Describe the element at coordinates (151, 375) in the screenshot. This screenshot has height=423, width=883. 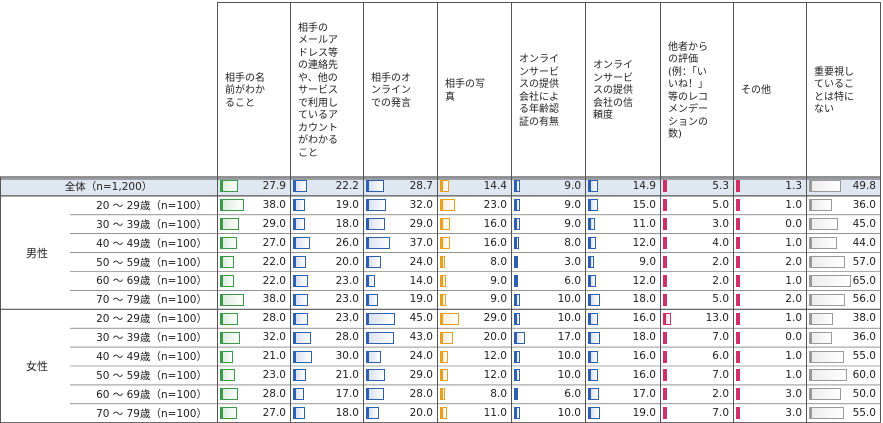
I see `row-label: 50 ～ 59歳（n=100）` at that location.